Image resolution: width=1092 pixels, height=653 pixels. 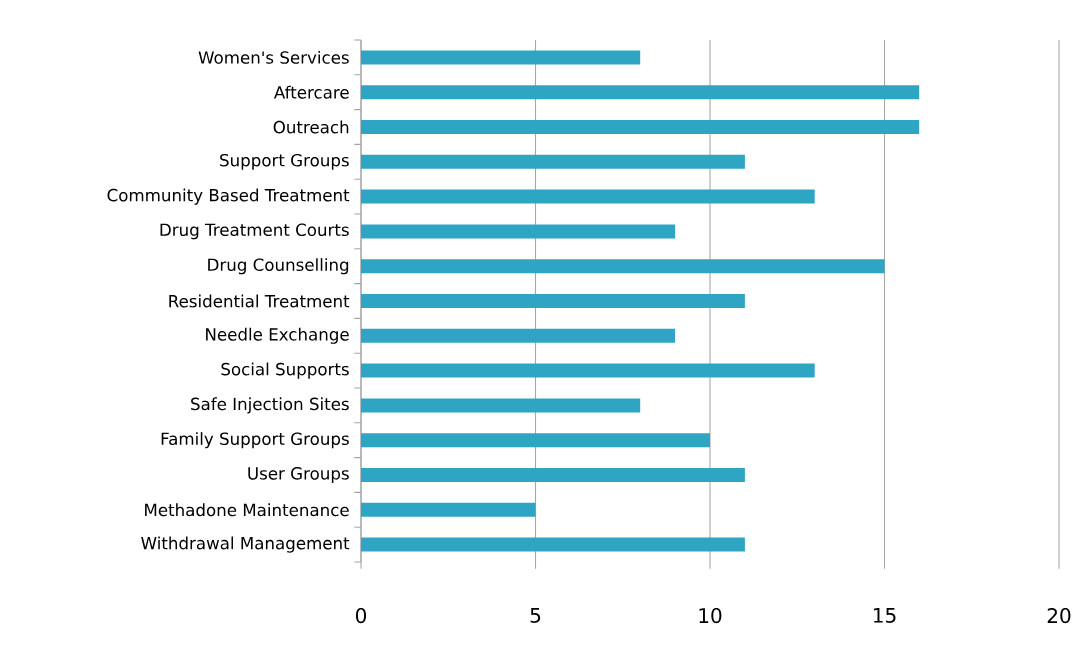 What do you see at coordinates (270, 405) in the screenshot?
I see `y-tick-label: Safe Injection Sites` at bounding box center [270, 405].